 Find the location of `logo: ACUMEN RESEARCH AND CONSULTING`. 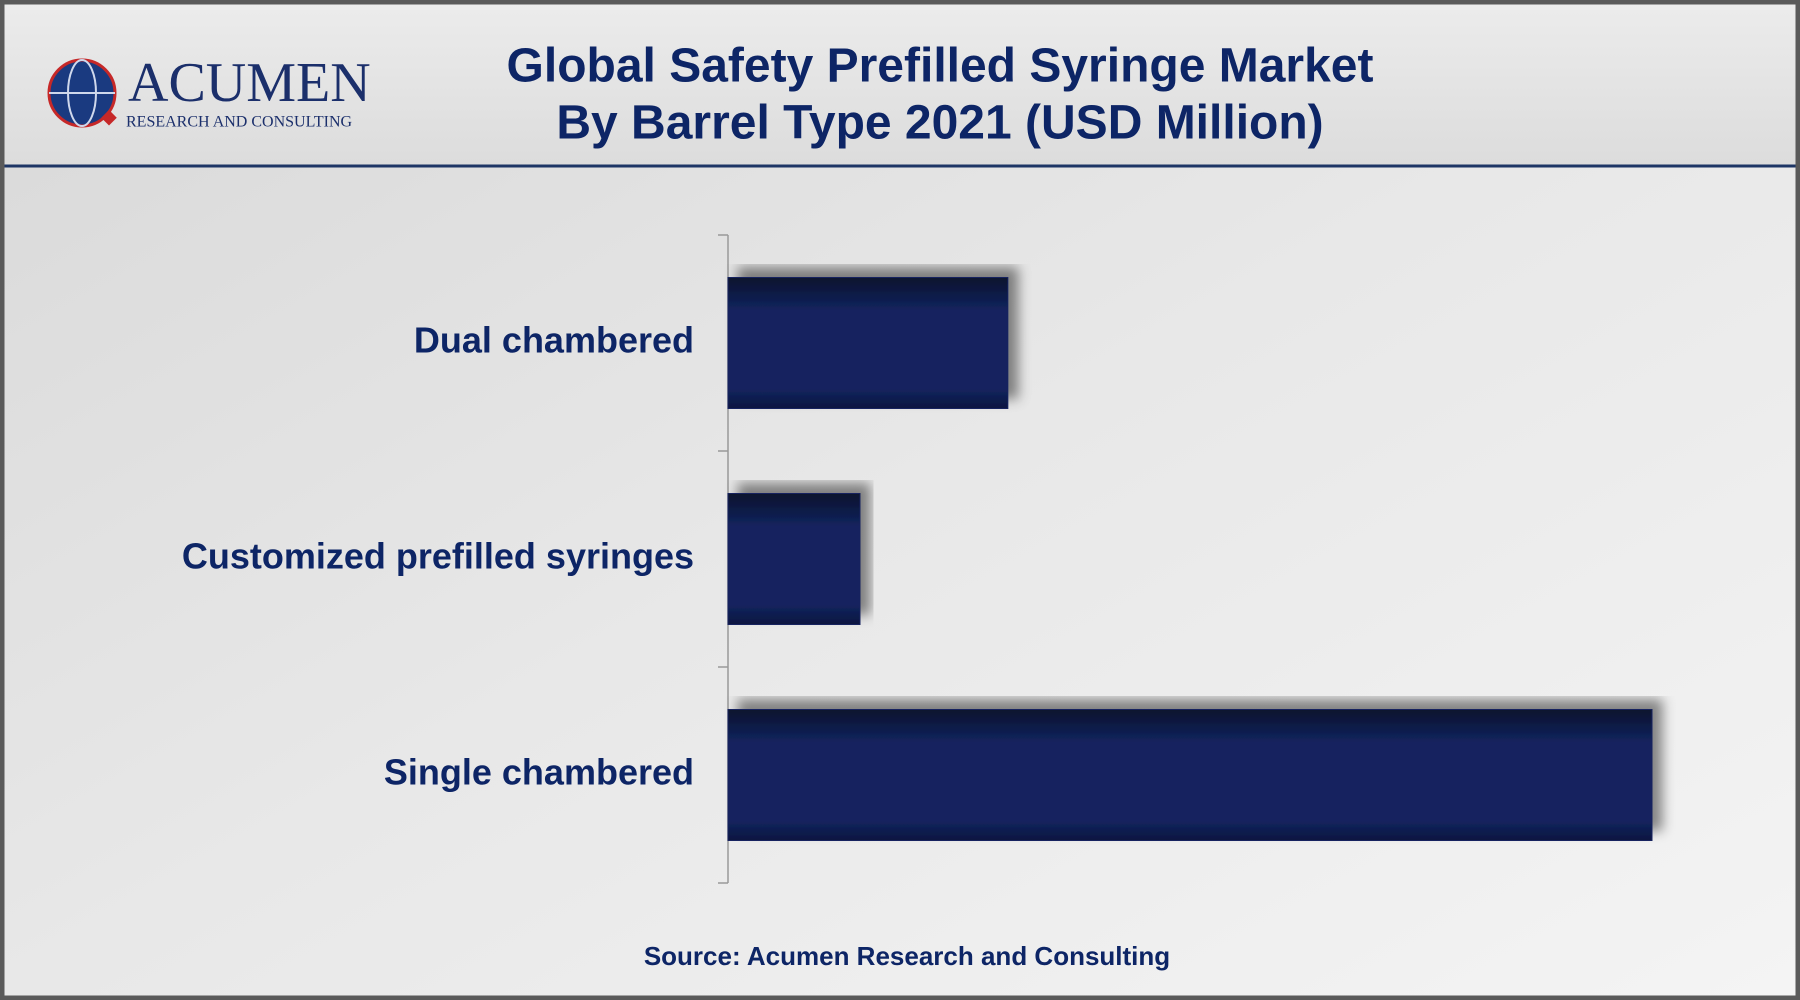

logo: ACUMEN RESEARCH AND CONSULTING is located at coordinates (209, 91).